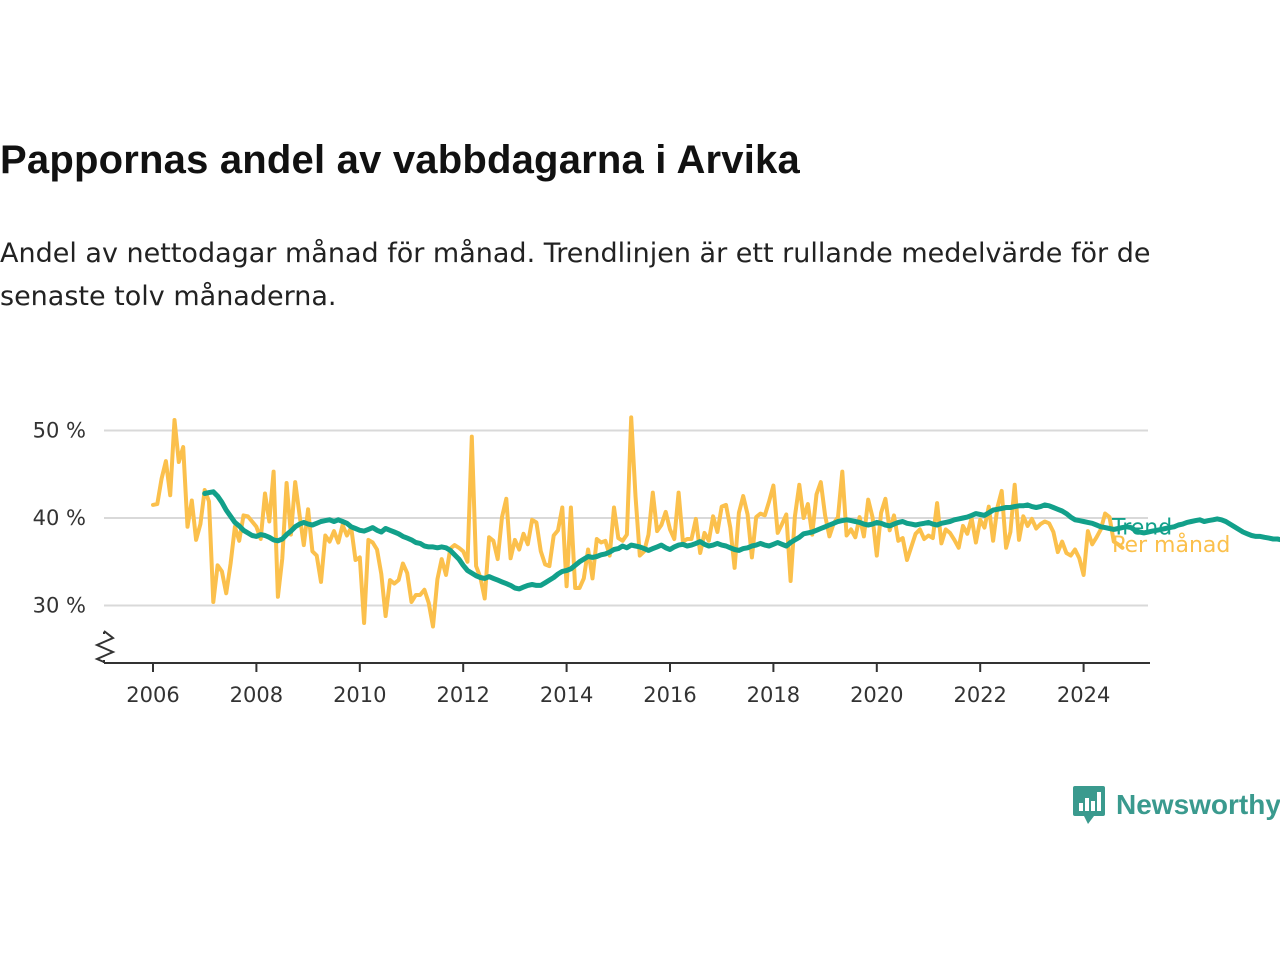 The height and width of the screenshot is (960, 1280). I want to click on x-tick-label: 2008, so click(256, 695).